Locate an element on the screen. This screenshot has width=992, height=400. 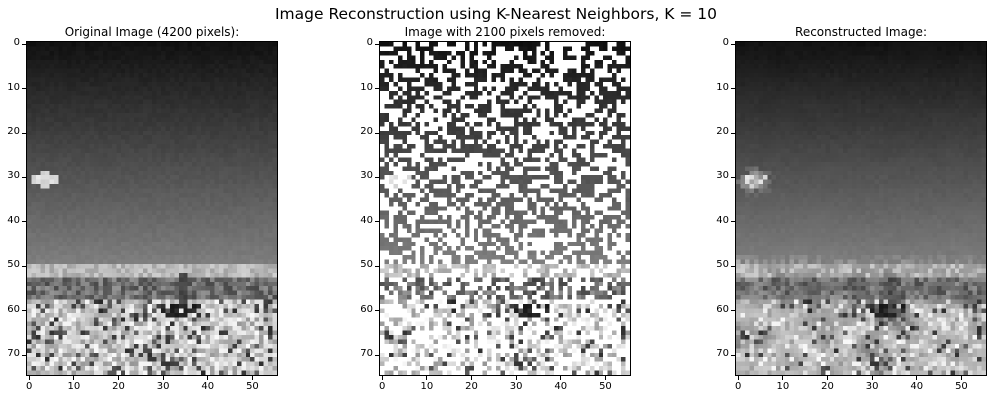
subplot-title: Reconstructed Image: is located at coordinates (861, 32).